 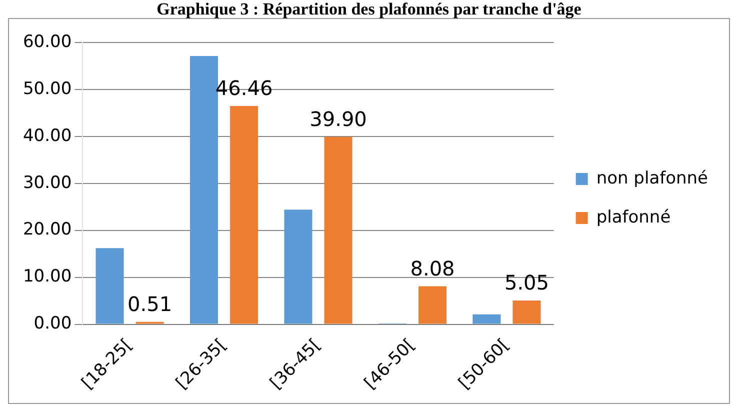 I want to click on chart-title: Graphique 3 : Répartition des plafonnés par tranche d'âge, so click(x=369, y=9).